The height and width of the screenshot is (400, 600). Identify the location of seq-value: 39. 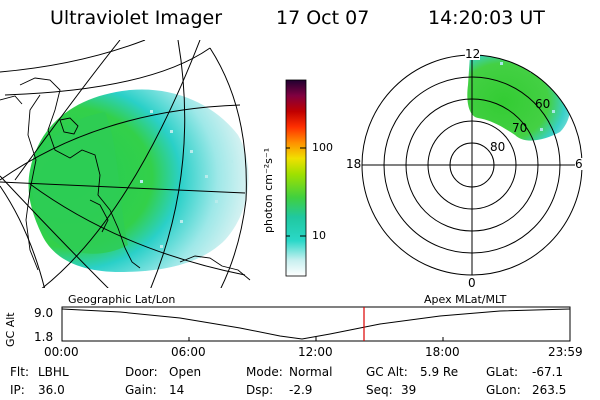
(409, 390).